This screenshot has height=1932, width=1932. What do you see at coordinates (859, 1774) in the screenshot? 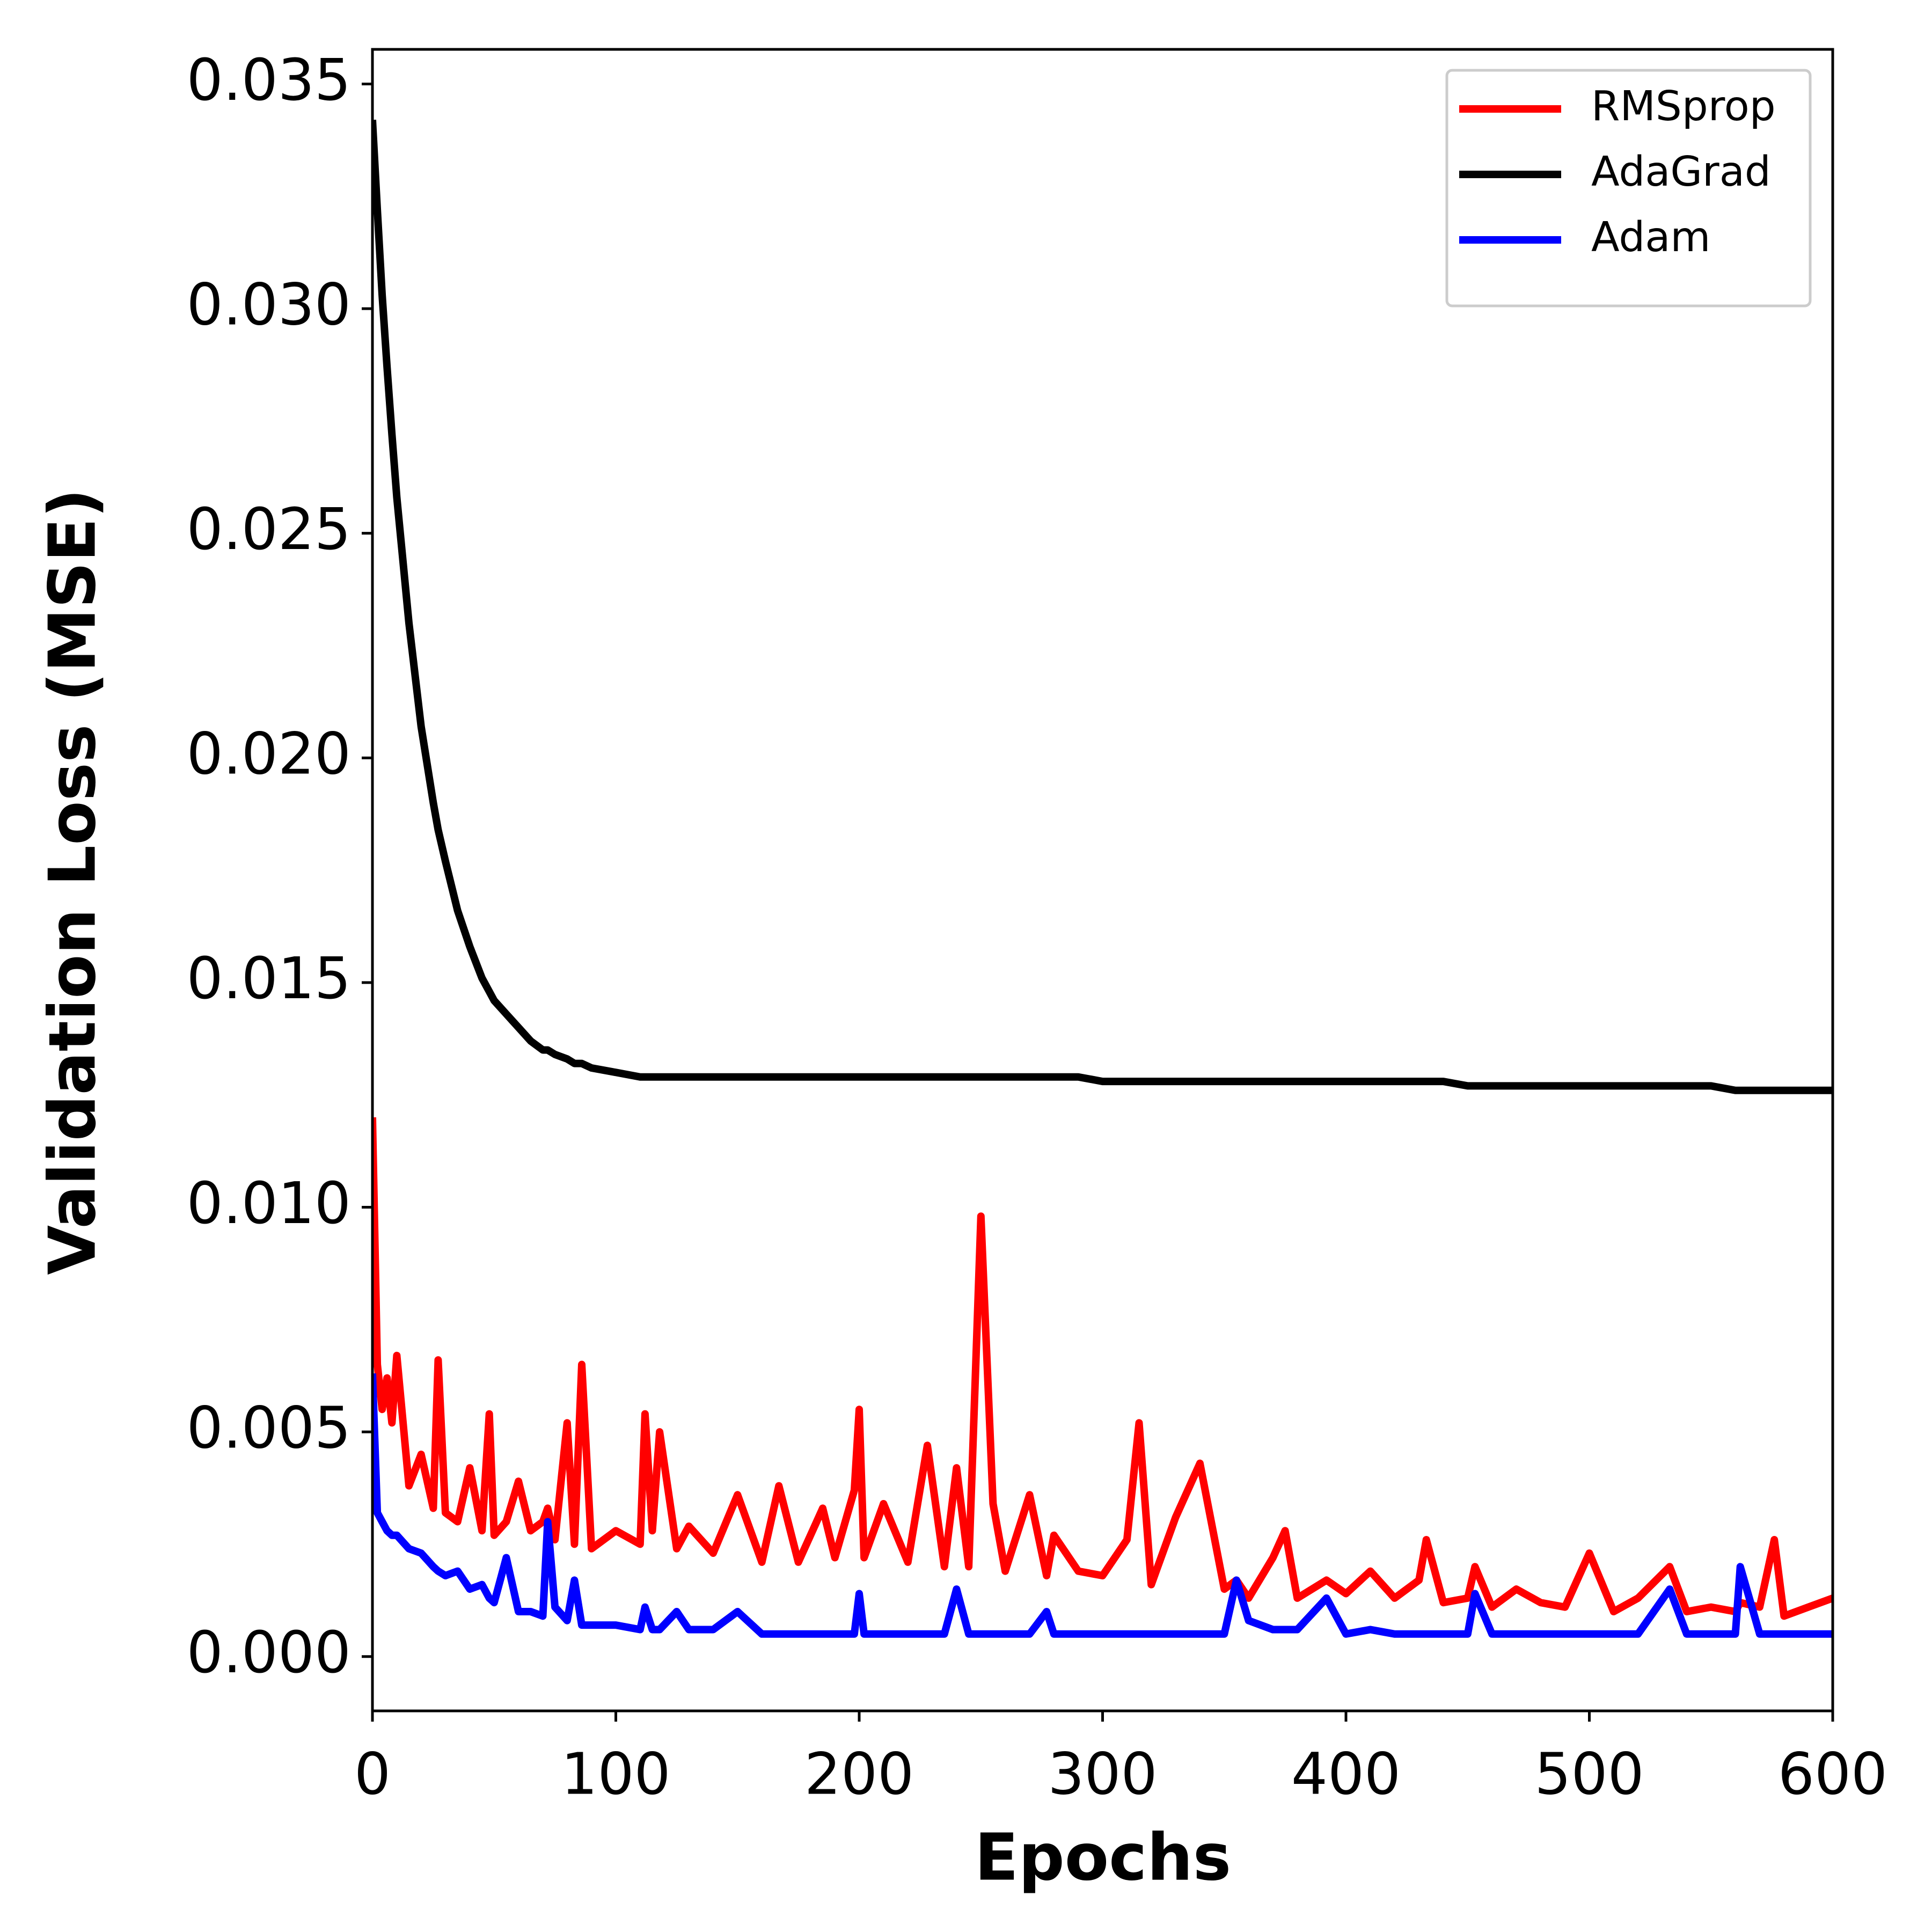
I see `x-tick-label: 200` at bounding box center [859, 1774].